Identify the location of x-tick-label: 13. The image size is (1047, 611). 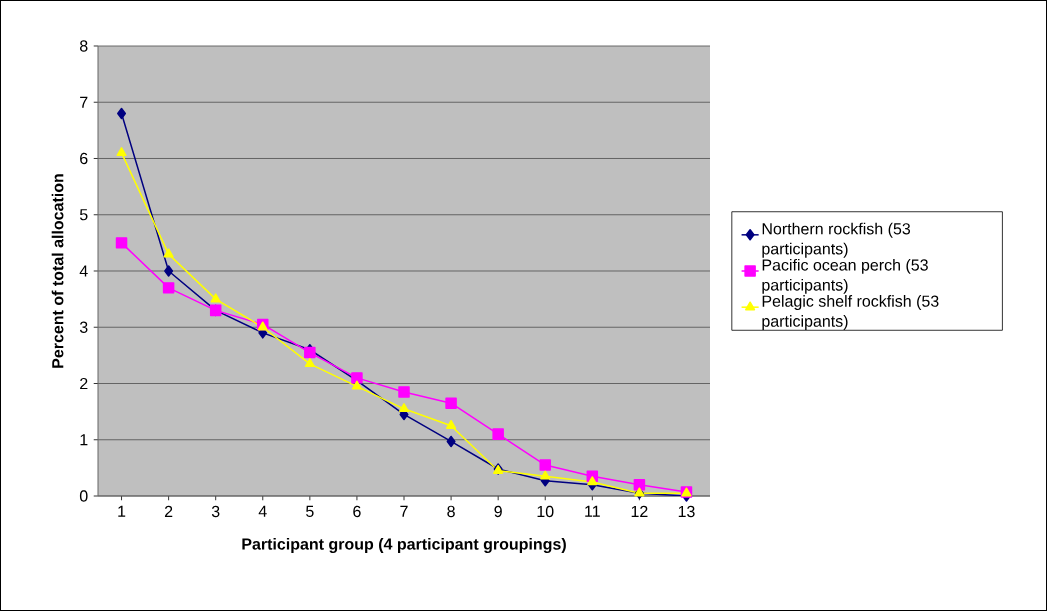
(686, 511).